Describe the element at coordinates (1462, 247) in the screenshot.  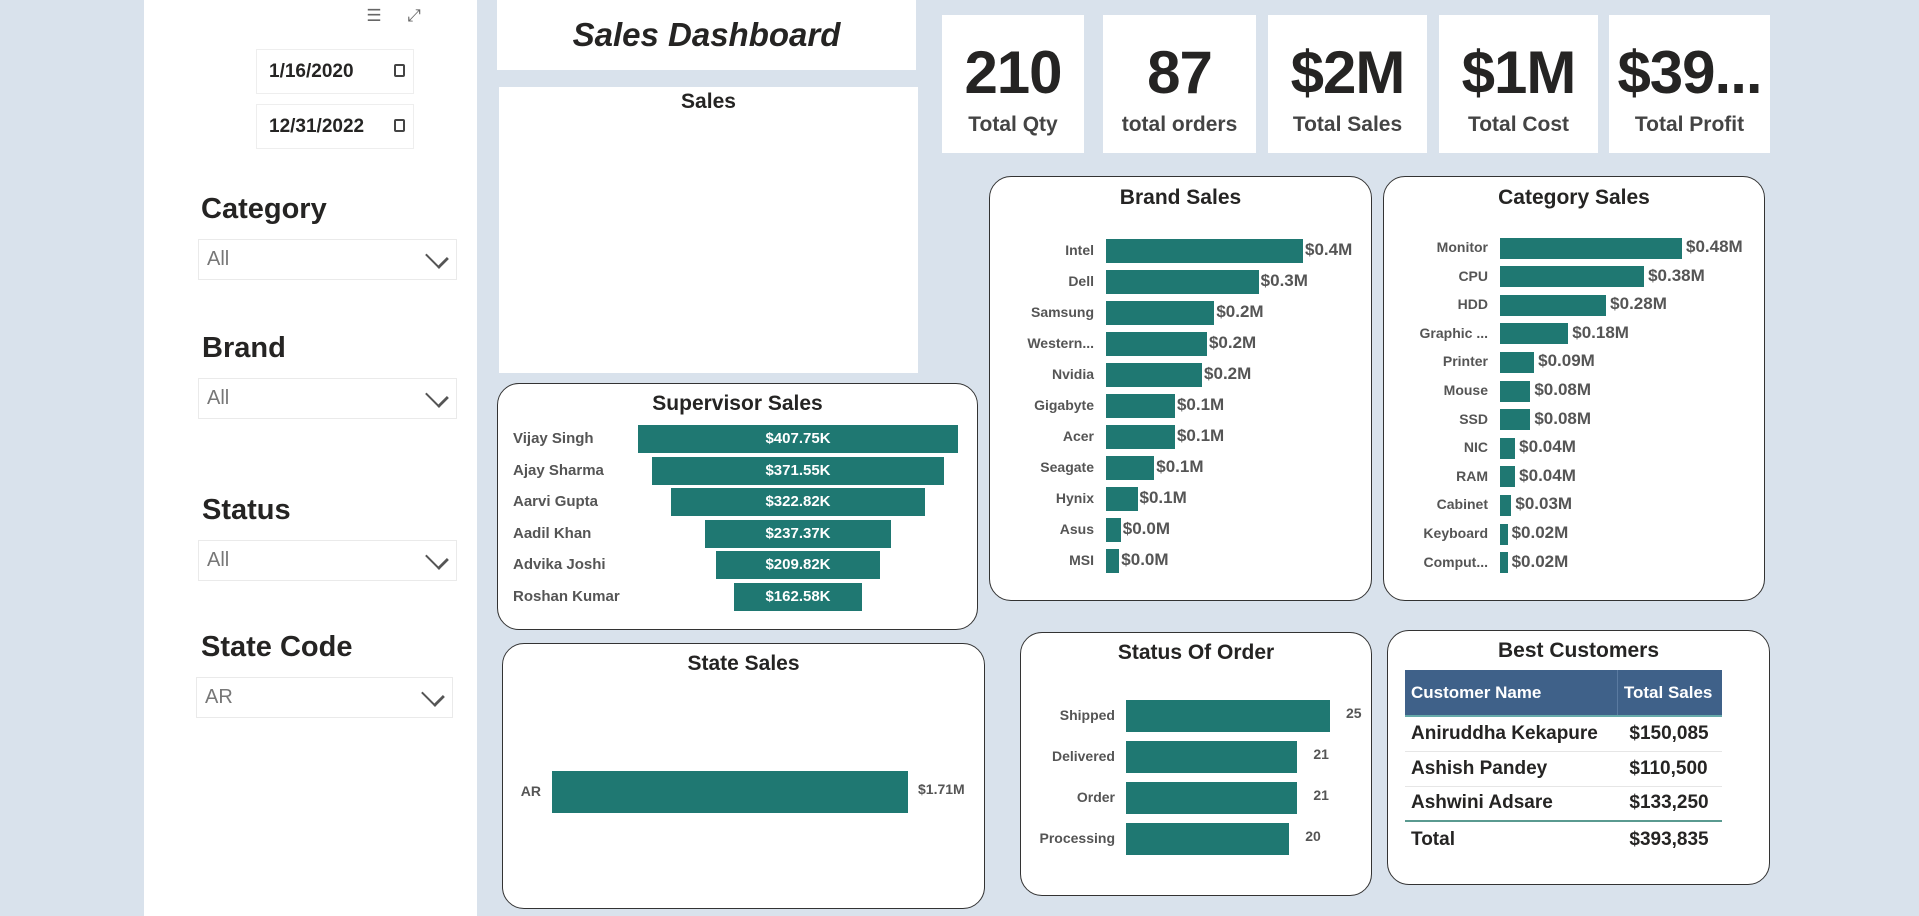
I see `category-label: Monitor` at that location.